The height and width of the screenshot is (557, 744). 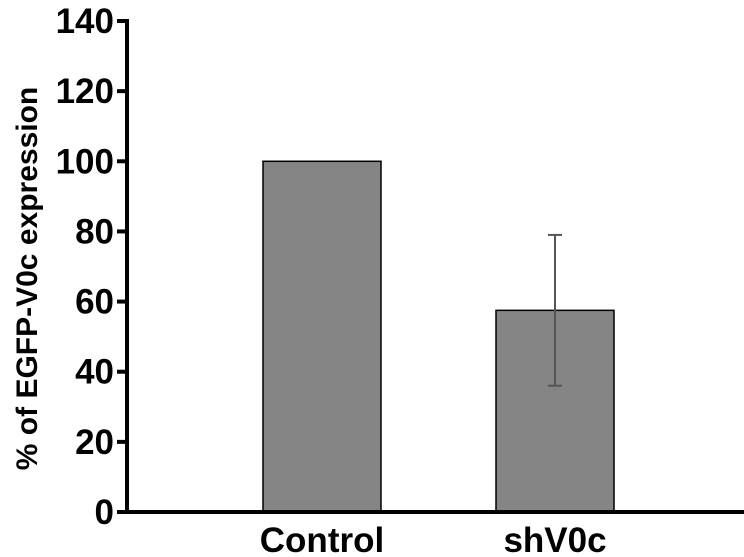 What do you see at coordinates (94, 442) in the screenshot?
I see `y-tick-label: 20` at bounding box center [94, 442].